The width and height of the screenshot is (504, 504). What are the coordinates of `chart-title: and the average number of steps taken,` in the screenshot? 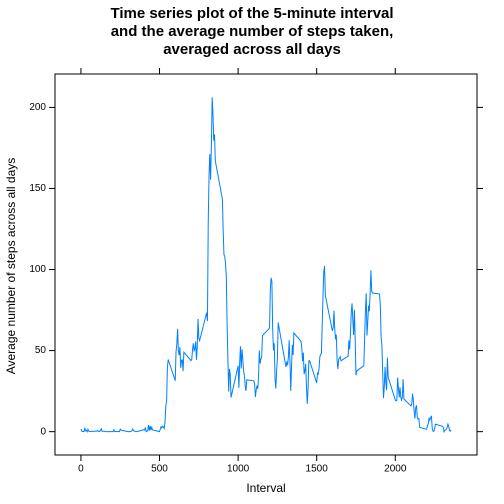 It's located at (252, 31).